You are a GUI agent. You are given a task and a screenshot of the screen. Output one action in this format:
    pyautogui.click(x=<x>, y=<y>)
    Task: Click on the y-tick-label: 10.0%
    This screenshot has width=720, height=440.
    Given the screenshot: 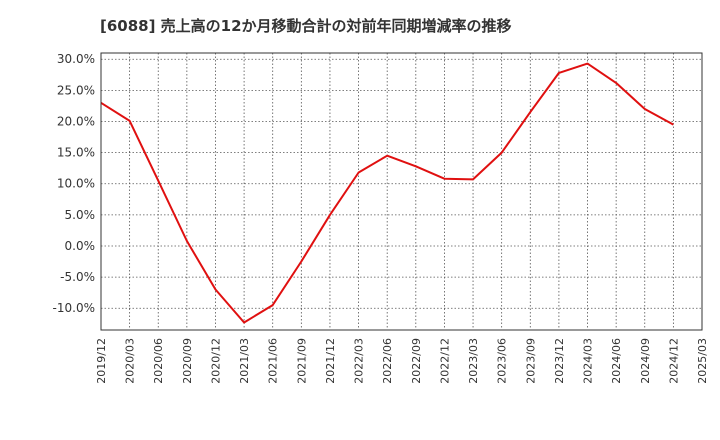 What is the action you would take?
    pyautogui.click(x=76, y=184)
    